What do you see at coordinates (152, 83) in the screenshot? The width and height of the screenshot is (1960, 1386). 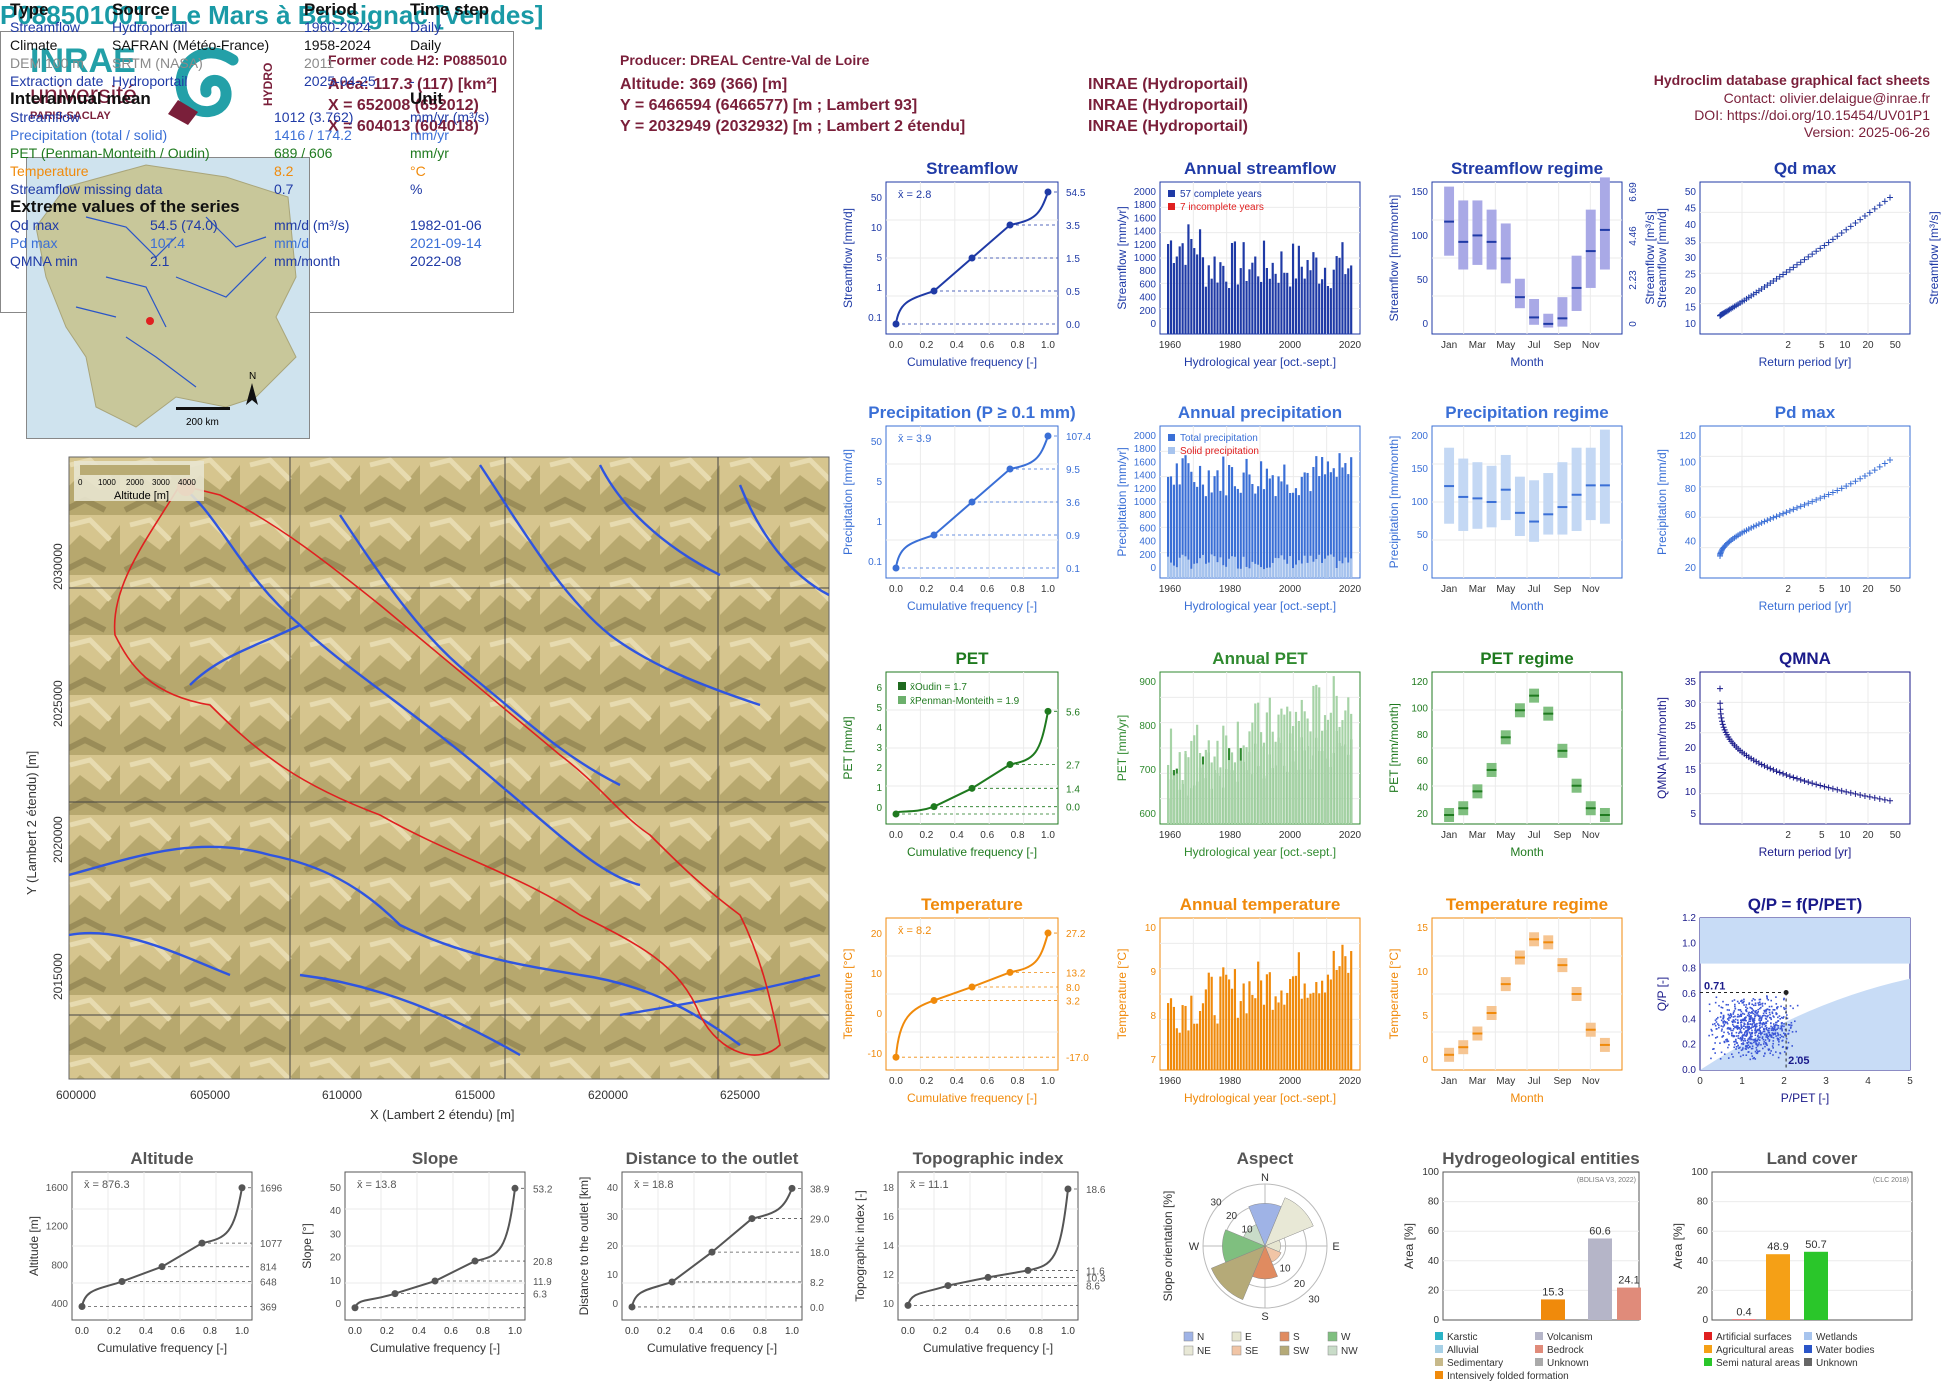 I see `logos: INRAE université PARIS-SACLAY HYDRO` at bounding box center [152, 83].